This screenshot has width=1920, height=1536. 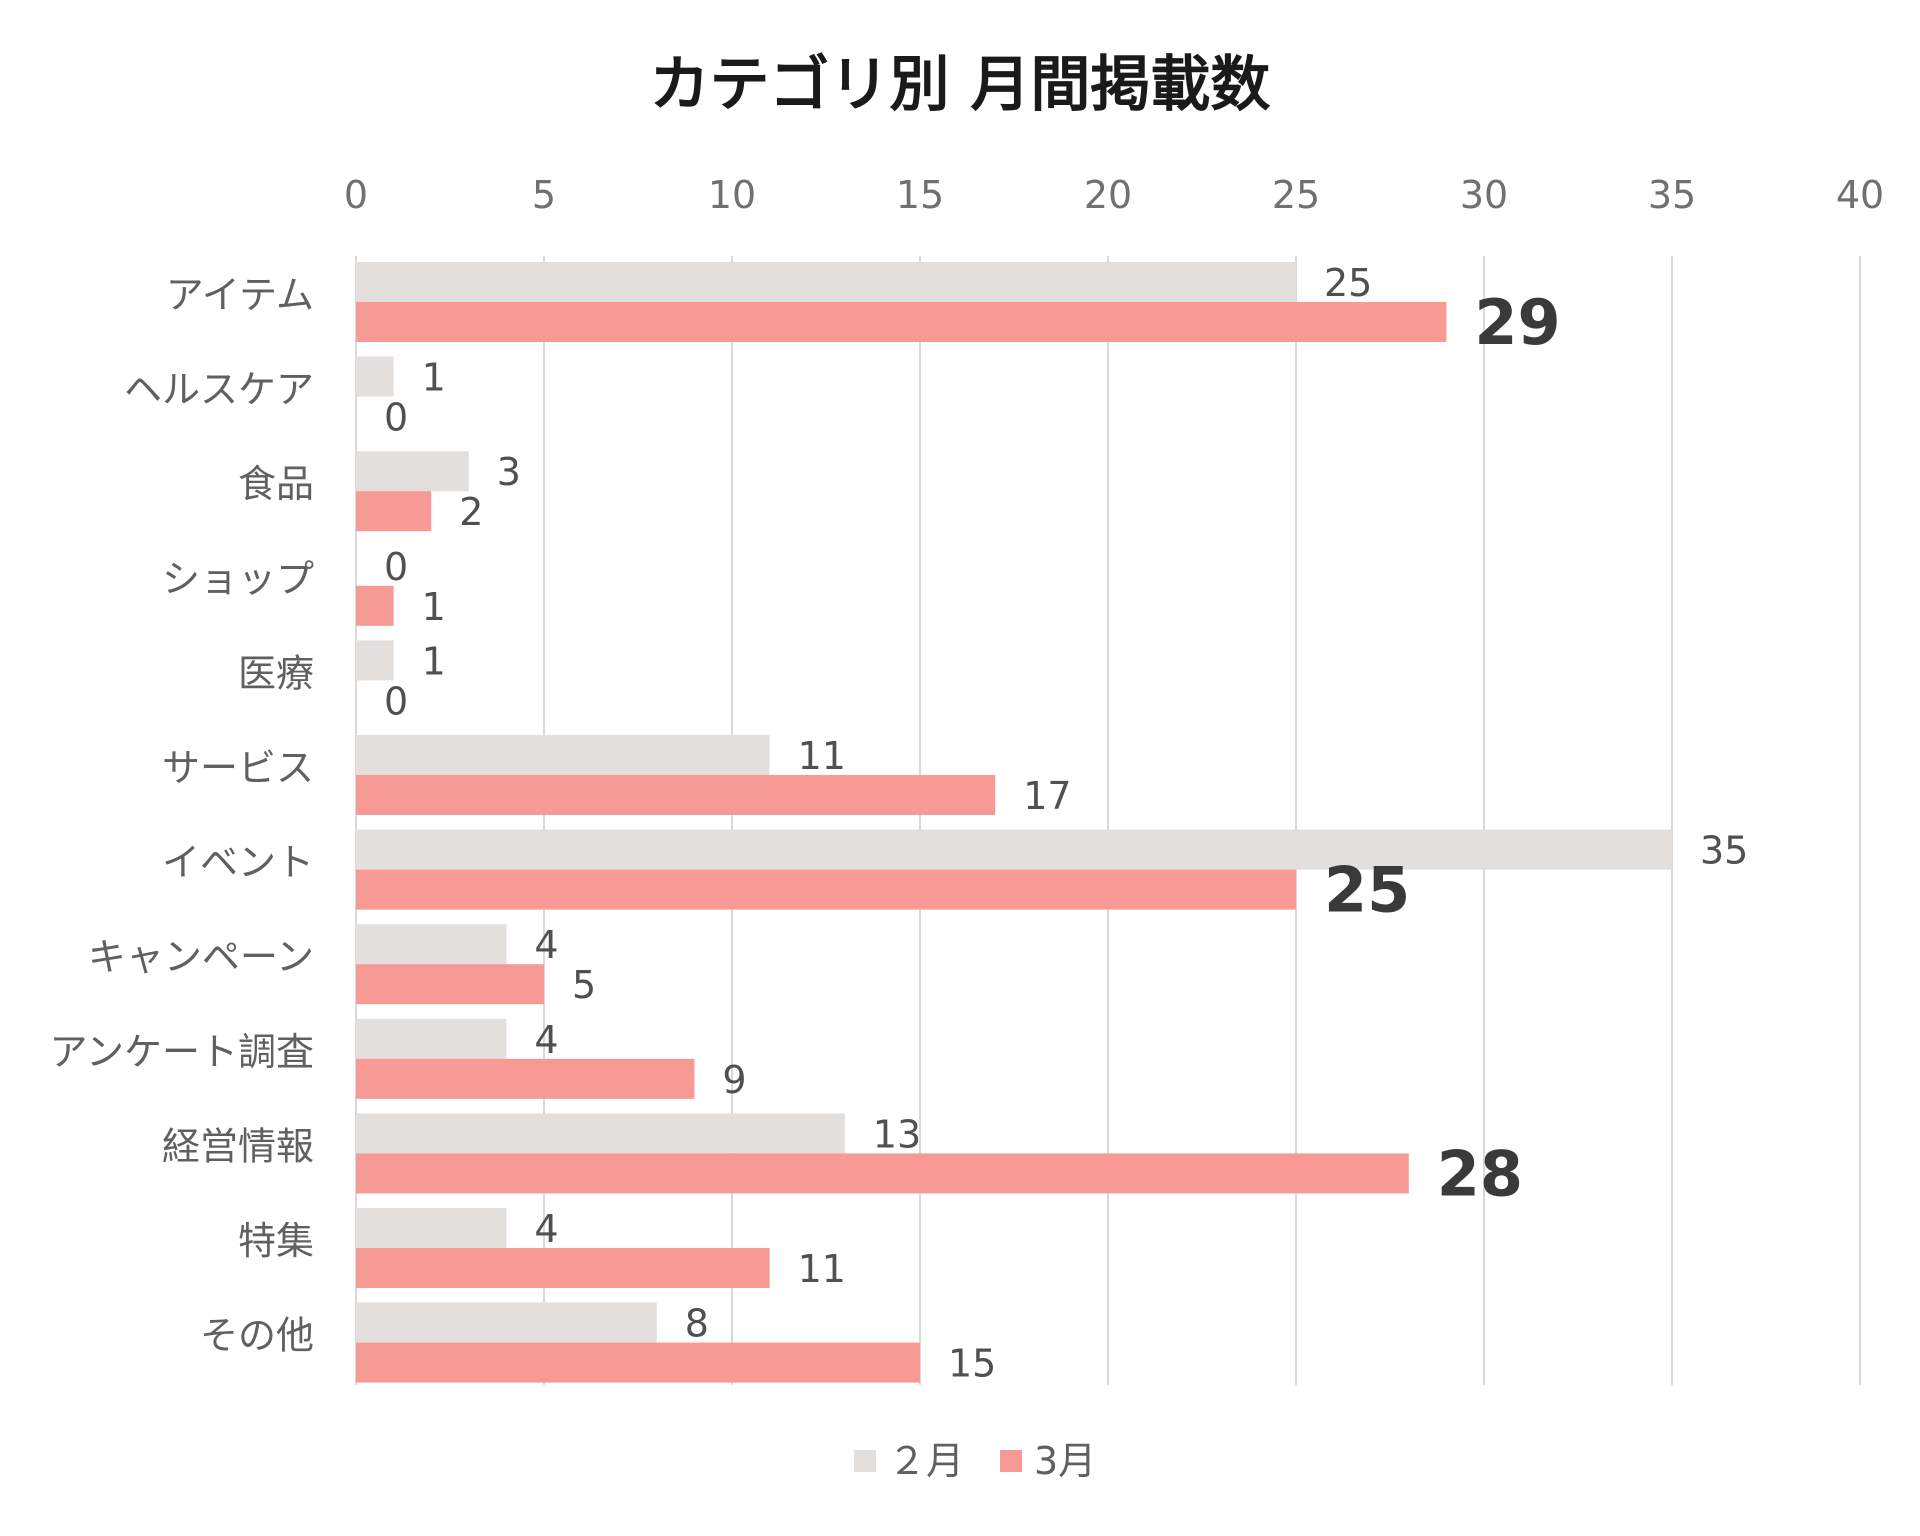 What do you see at coordinates (584, 985) in the screenshot?
I see `data-label: 5` at bounding box center [584, 985].